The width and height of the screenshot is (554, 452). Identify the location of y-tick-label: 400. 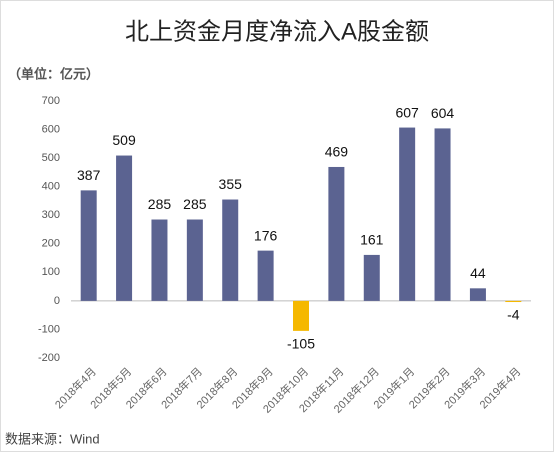
(51, 187).